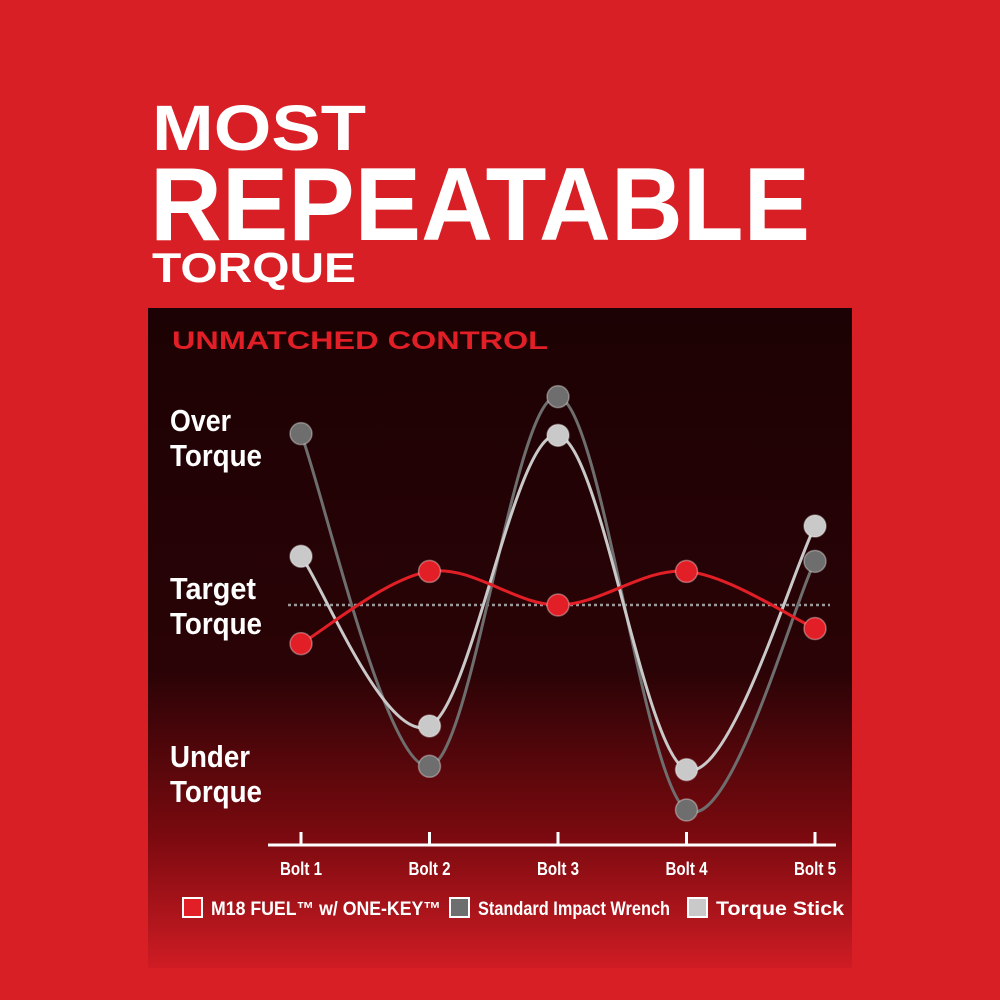  I want to click on data-point-series0-bolt4, so click(686, 571).